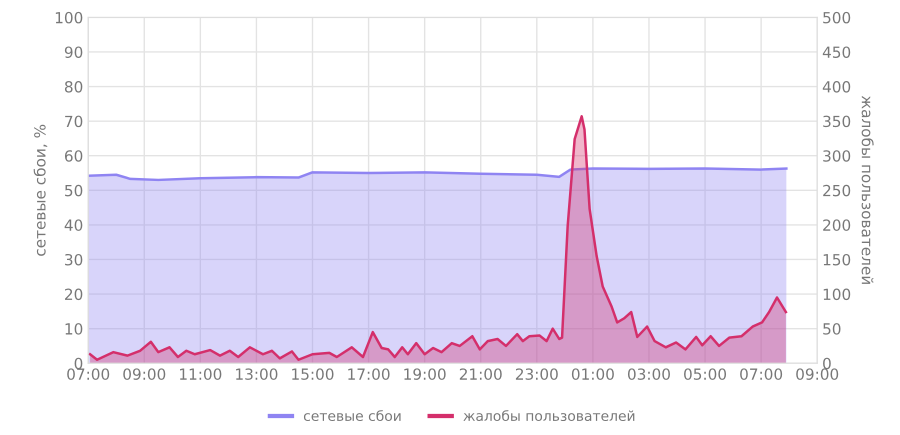  I want to click on y2-tick-label: 100, so click(837, 294).